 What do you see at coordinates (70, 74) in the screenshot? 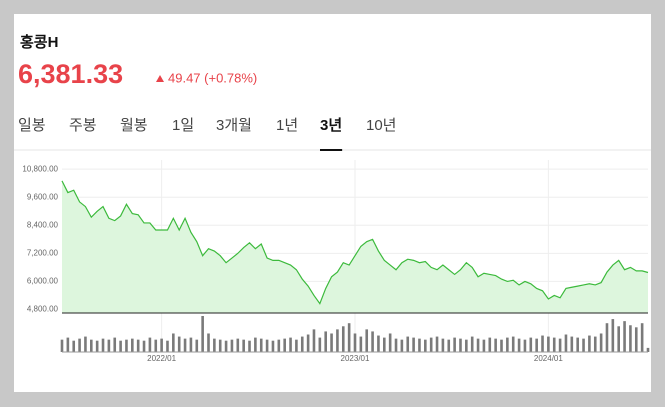
I see `price: 6,381.33` at bounding box center [70, 74].